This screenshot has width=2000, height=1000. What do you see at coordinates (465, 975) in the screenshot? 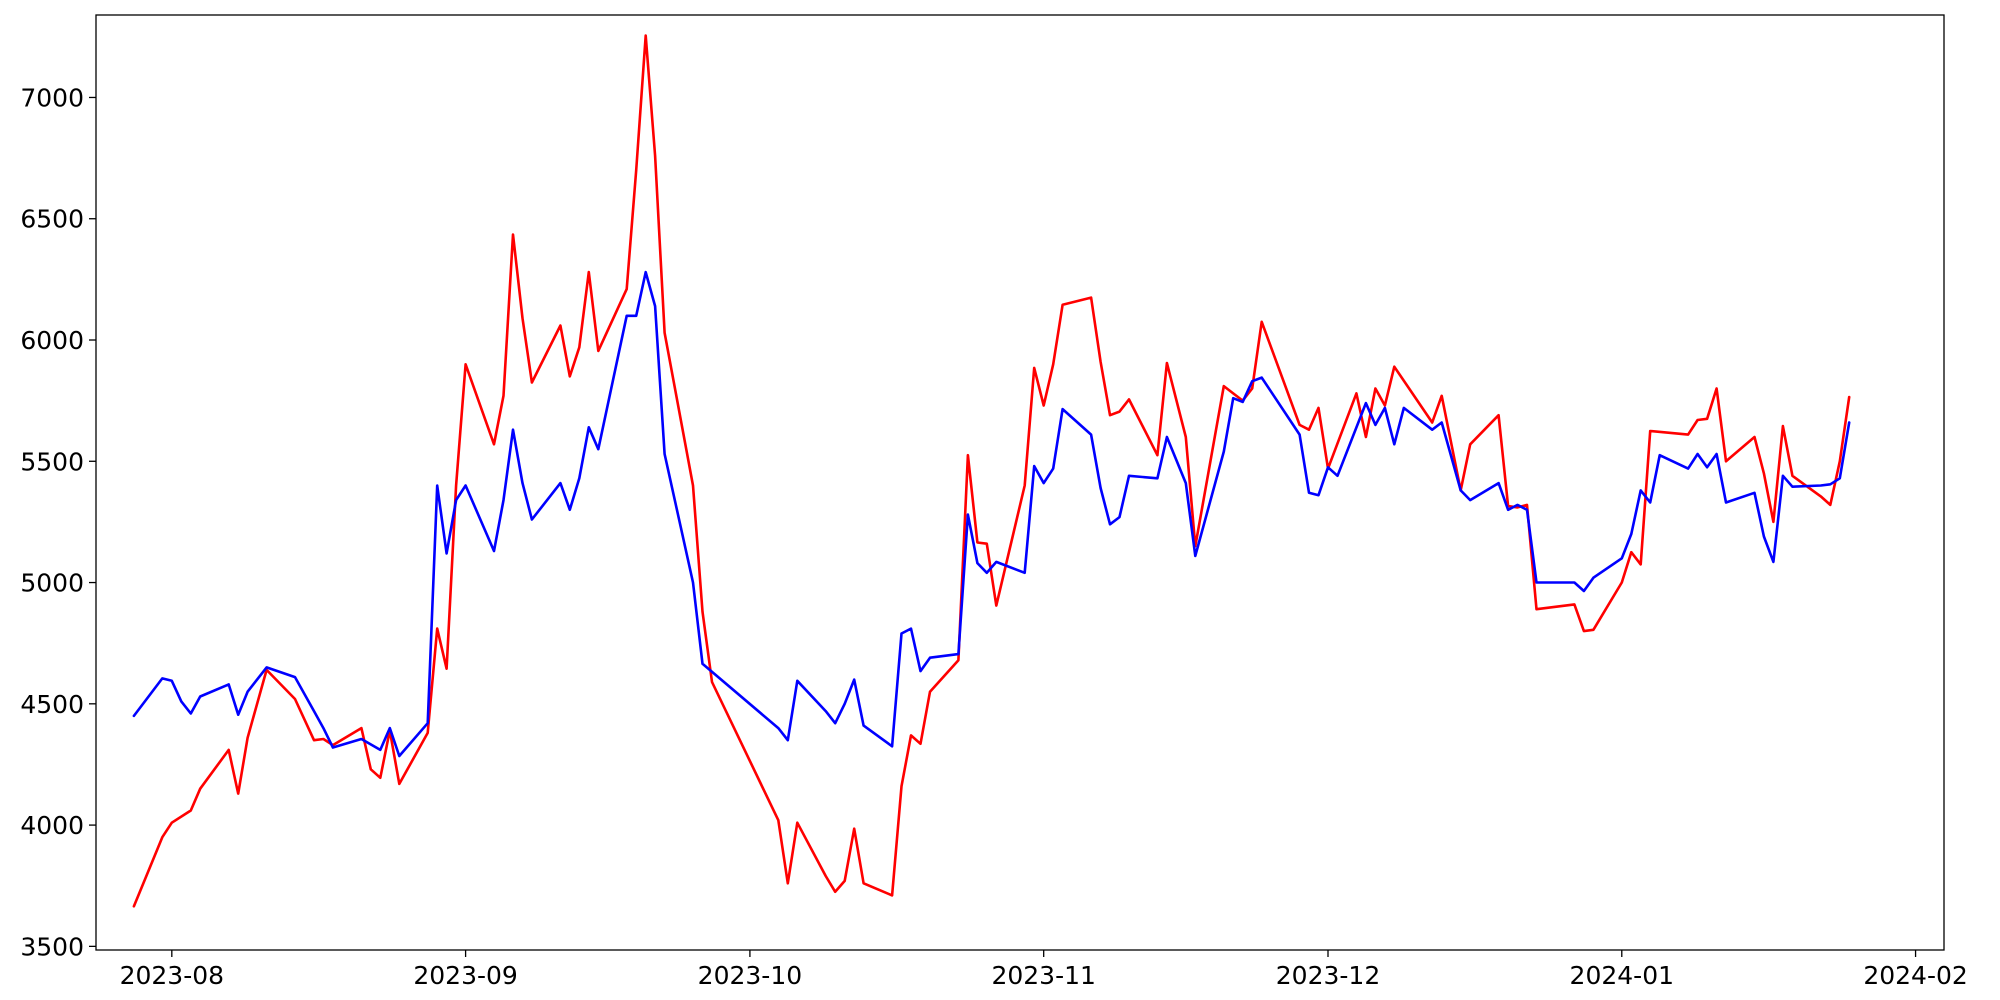
I see `x-tick-label: 2023-09` at bounding box center [465, 975].